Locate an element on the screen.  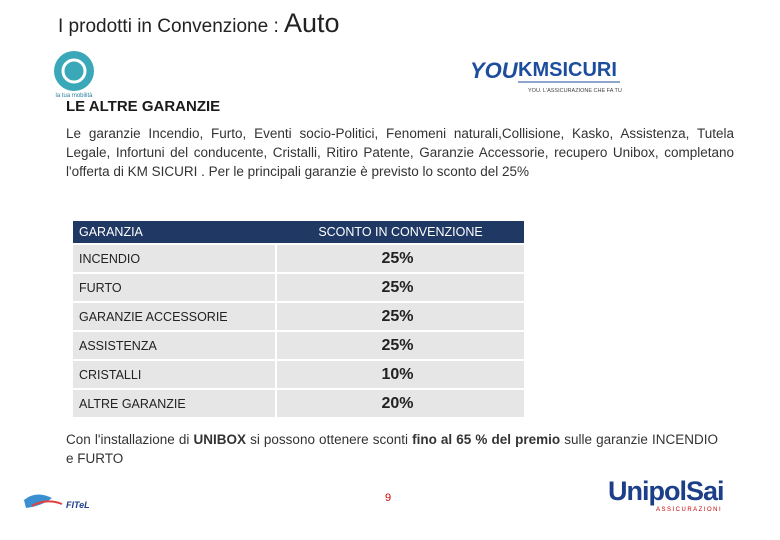
table-row: FURTO 25% is located at coordinates (298, 287).